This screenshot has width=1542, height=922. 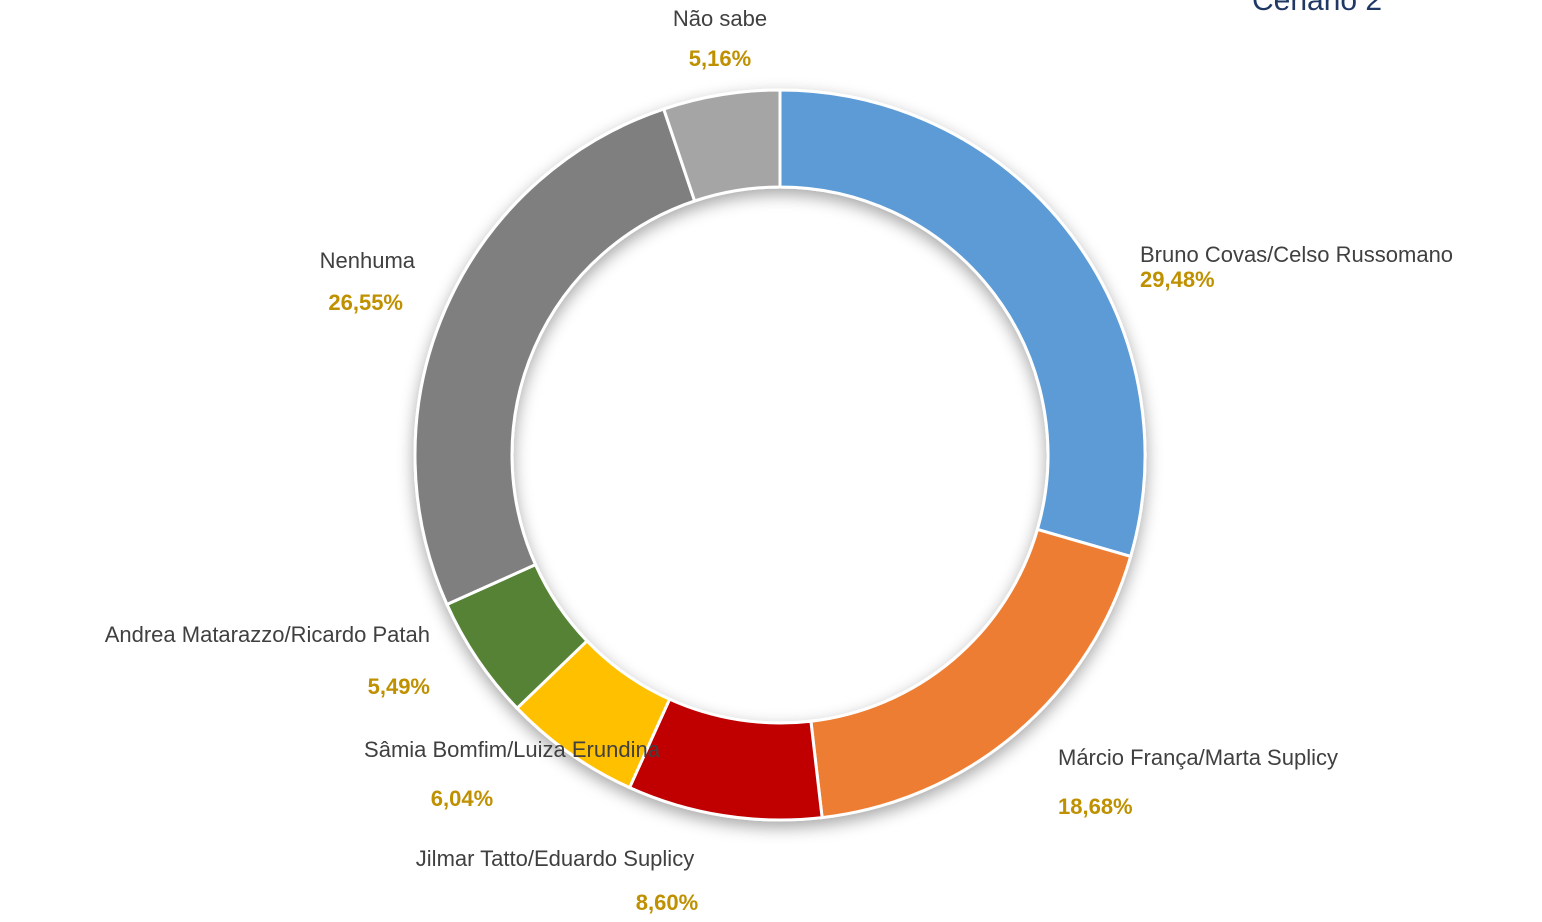 I want to click on slice-label: Jilmar Tatto/Eduardo Suplicy, so click(x=555, y=858).